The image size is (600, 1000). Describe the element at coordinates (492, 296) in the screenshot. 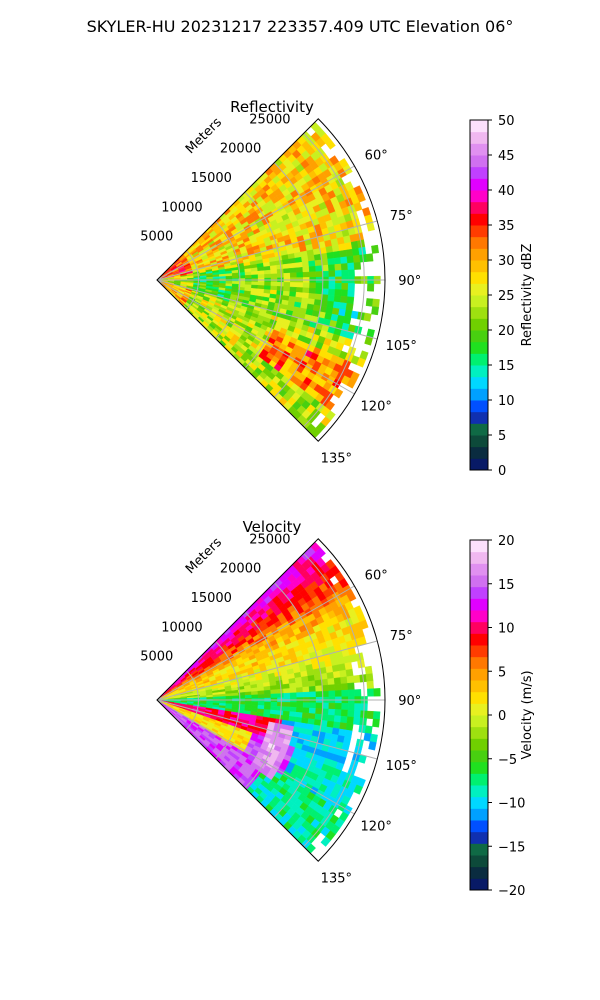

I see `reflectivity-colorbar: 0 5 10 15 20 25 30 35 40 45 50` at that location.